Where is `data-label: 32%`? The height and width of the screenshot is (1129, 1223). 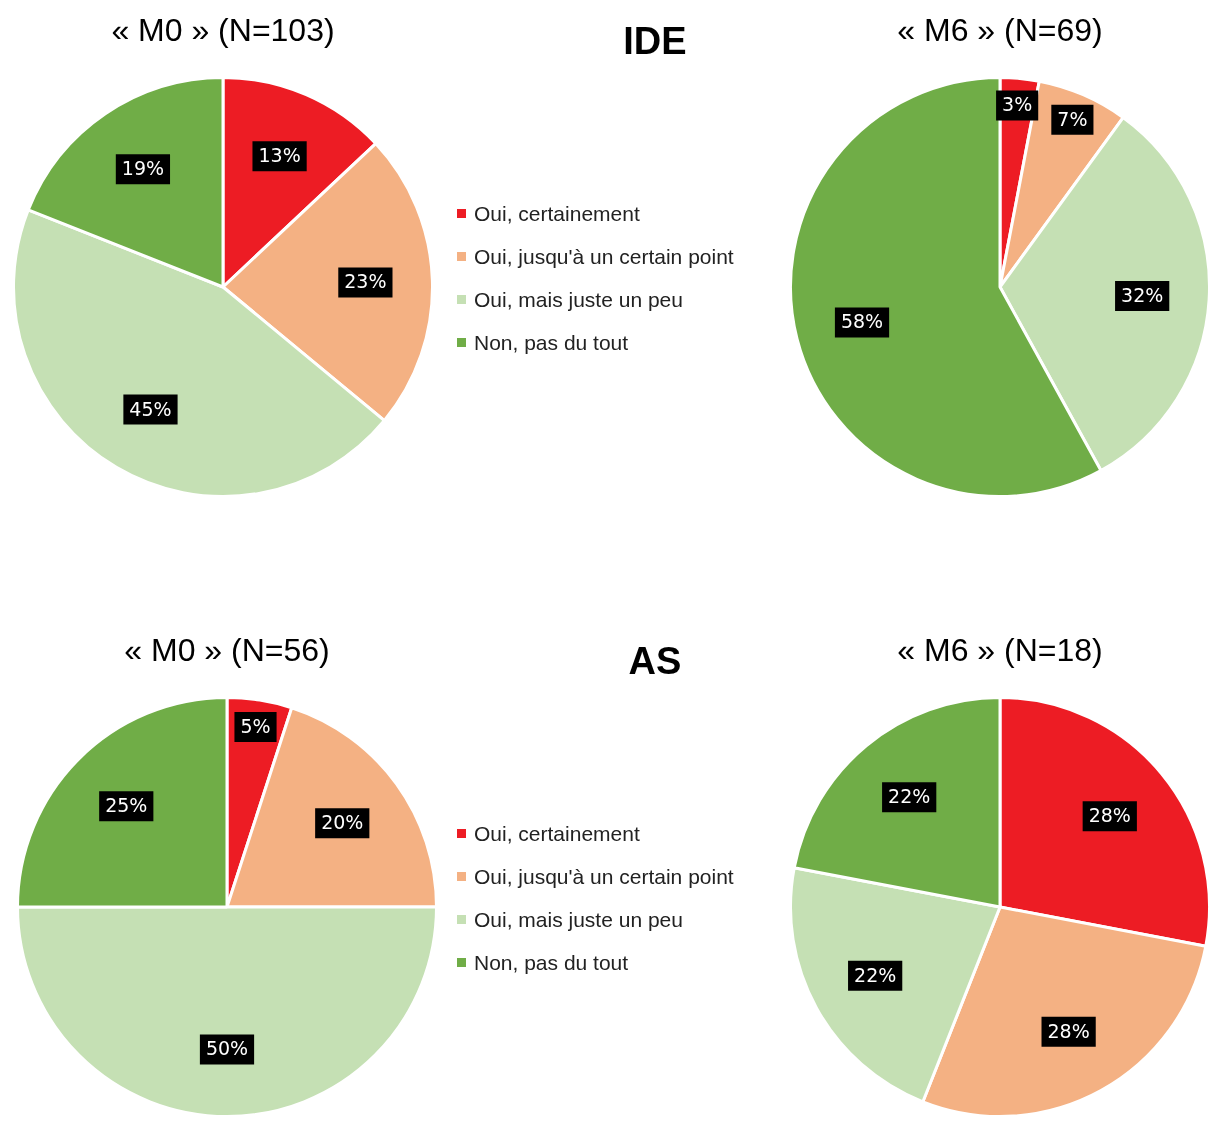
data-label: 32% is located at coordinates (1142, 294).